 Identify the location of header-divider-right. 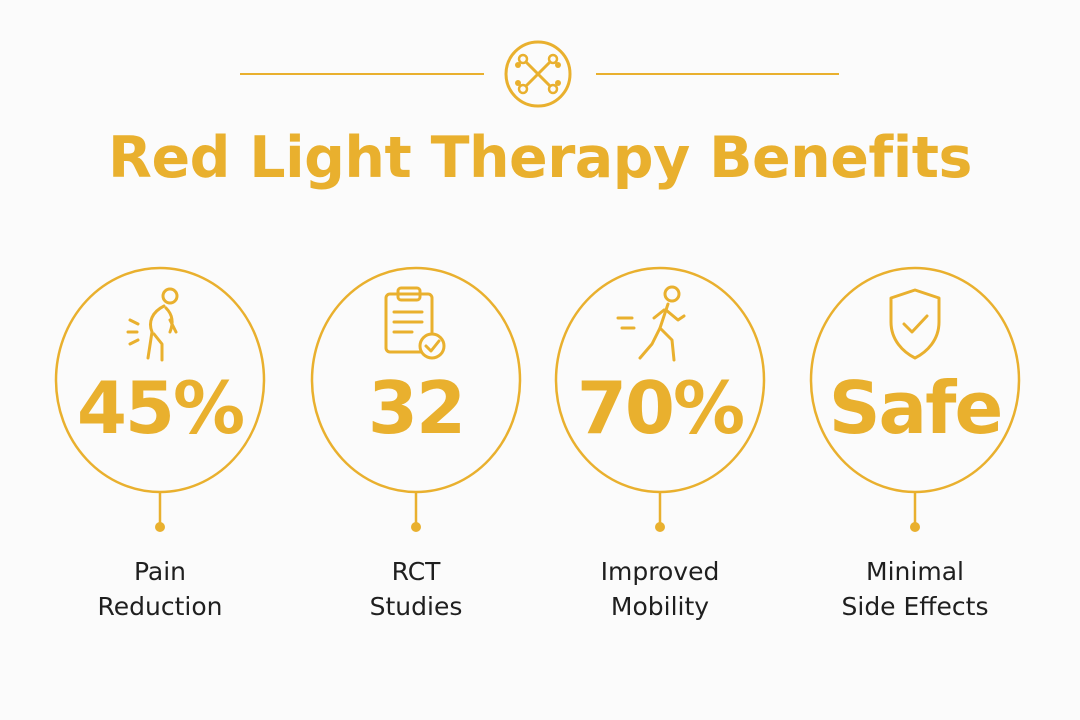
(717, 74).